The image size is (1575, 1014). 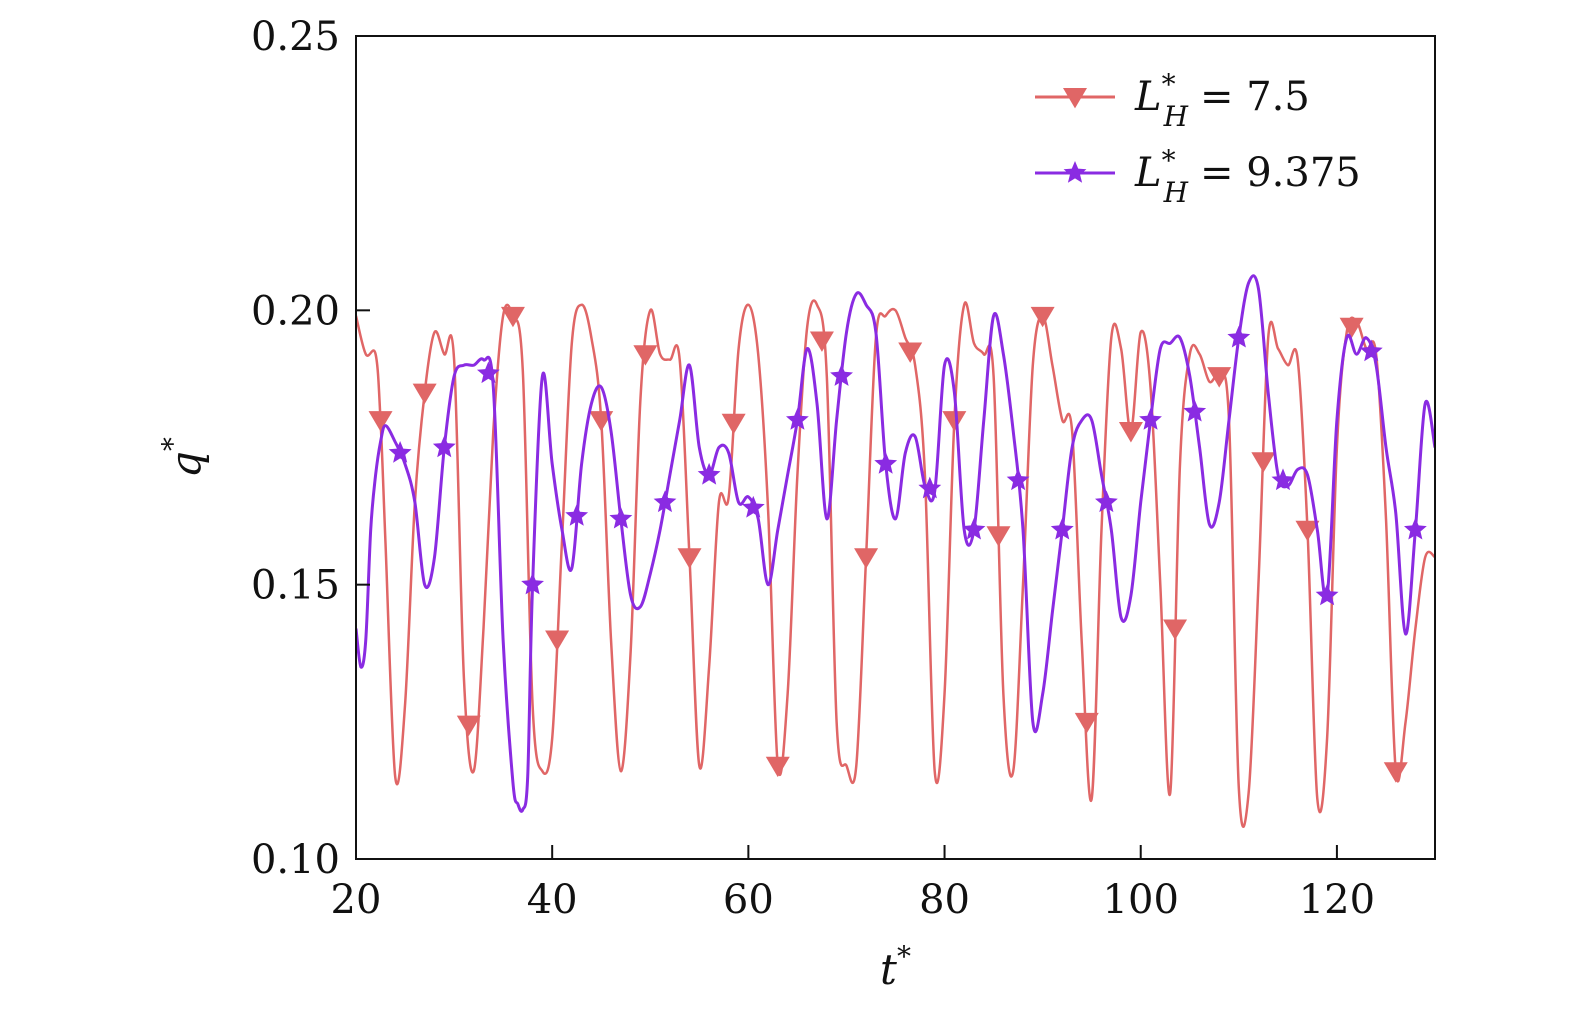 What do you see at coordinates (552, 900) in the screenshot?
I see `x-tick-label: 40` at bounding box center [552, 900].